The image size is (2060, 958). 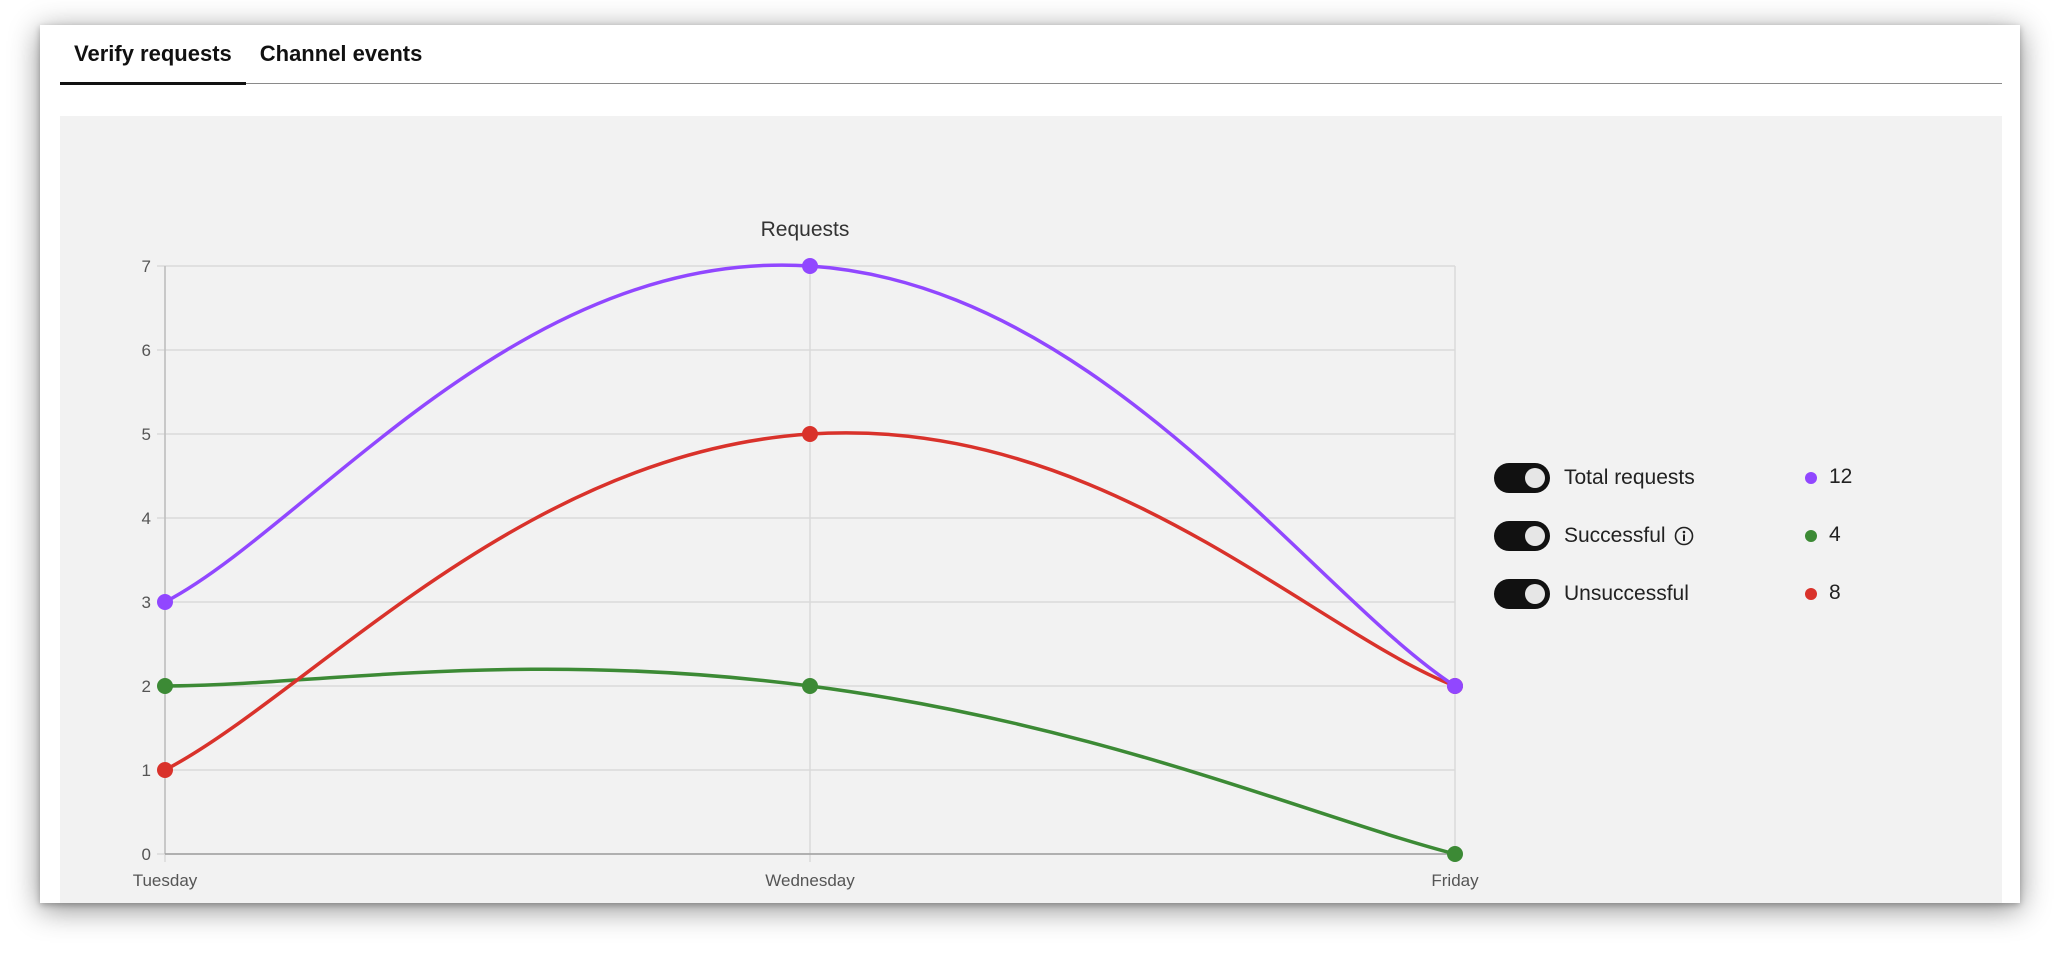 I want to click on y-tick-label: 1, so click(x=146, y=770).